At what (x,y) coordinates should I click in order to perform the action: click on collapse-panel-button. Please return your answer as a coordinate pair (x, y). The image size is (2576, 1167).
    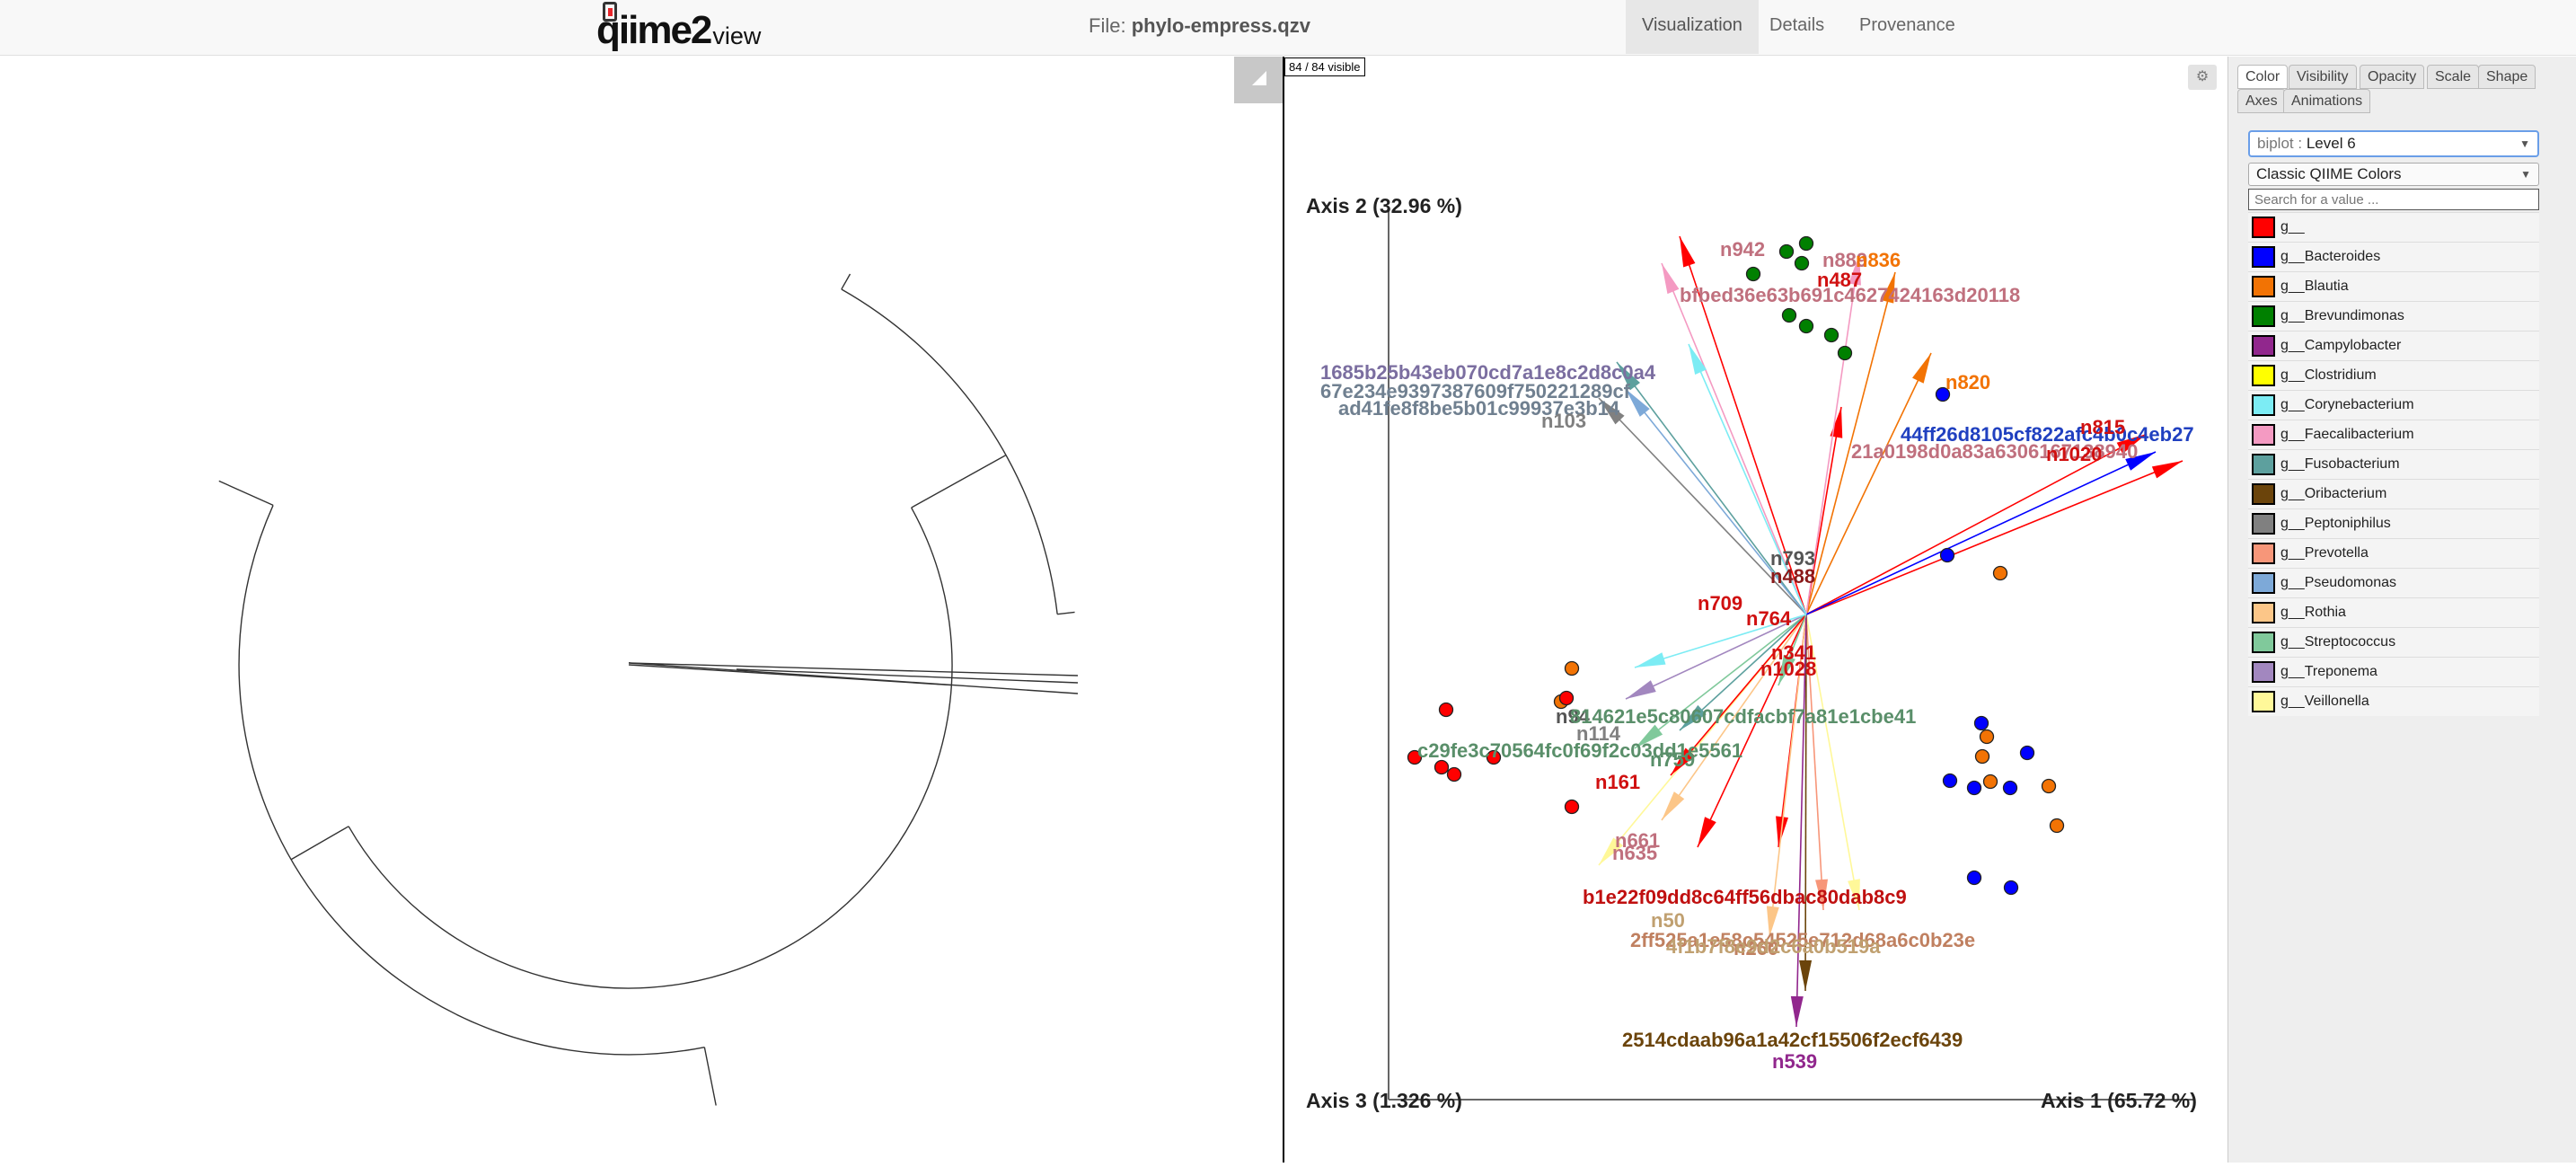
    Looking at the image, I should click on (1258, 80).